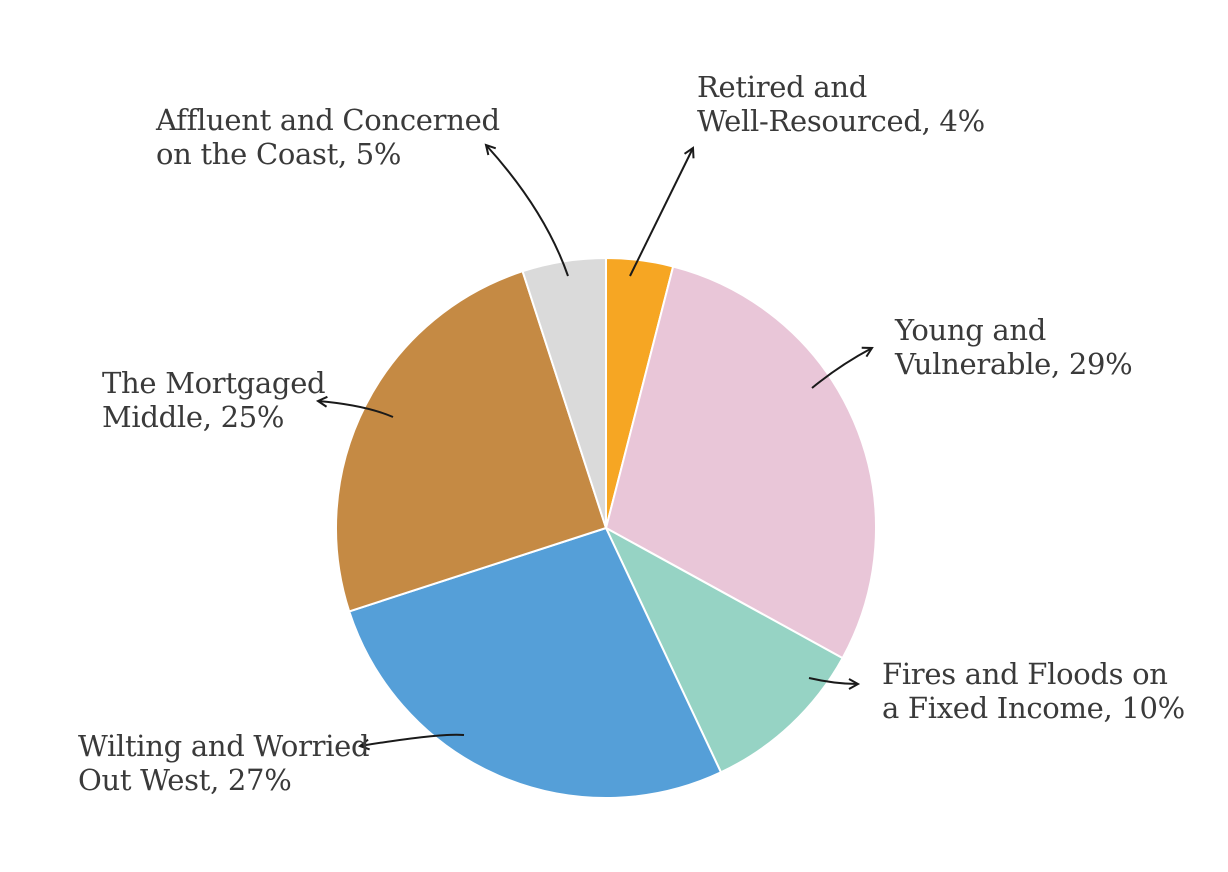 This screenshot has width=1228, height=872. Describe the element at coordinates (1033, 691) in the screenshot. I see `label-slice-2: Fires and Floods on a Fixed Income, 10%` at that location.